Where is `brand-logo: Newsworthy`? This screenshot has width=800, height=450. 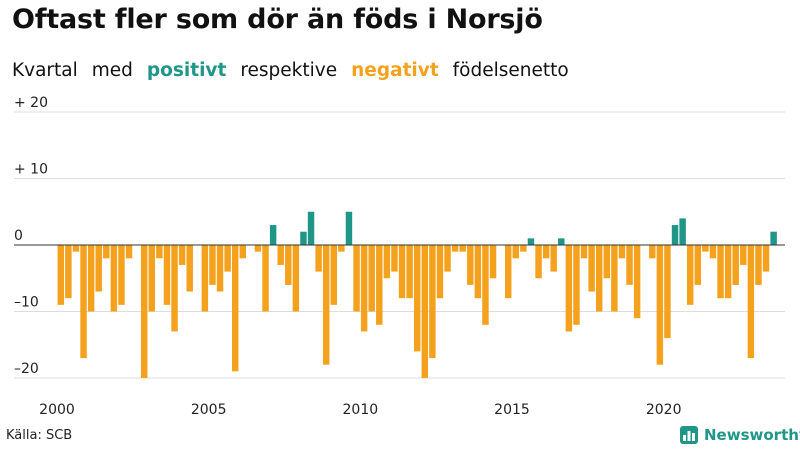
brand-logo: Newsworthy is located at coordinates (740, 435).